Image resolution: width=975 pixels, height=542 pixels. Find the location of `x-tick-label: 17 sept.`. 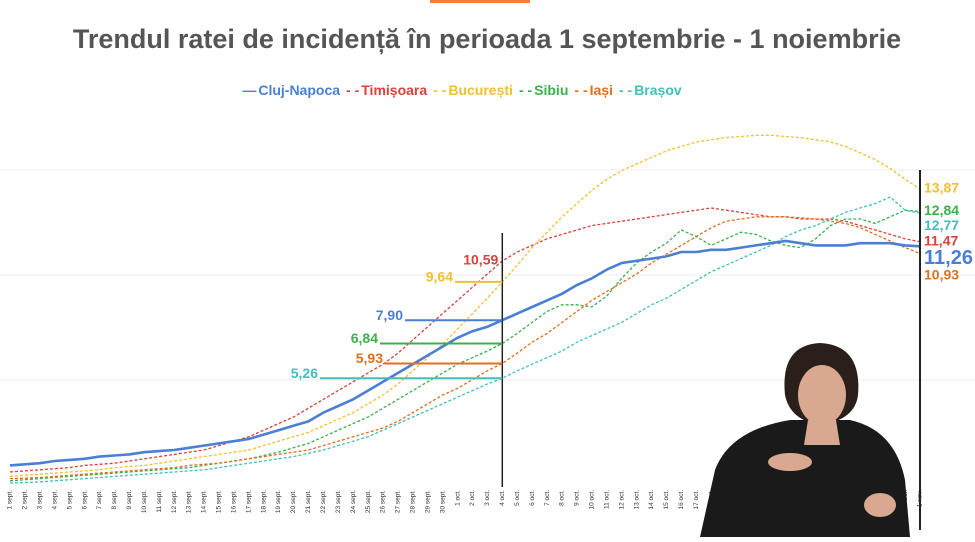

x-tick-label: 17 sept. is located at coordinates (248, 501).